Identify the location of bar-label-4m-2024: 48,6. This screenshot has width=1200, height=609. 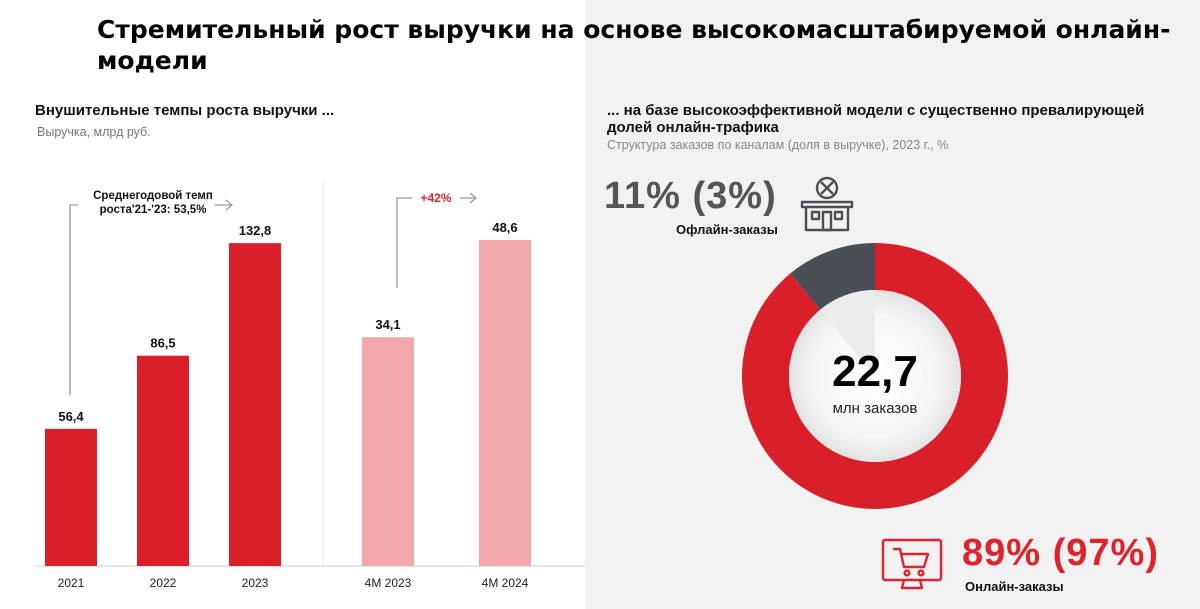
(504, 227).